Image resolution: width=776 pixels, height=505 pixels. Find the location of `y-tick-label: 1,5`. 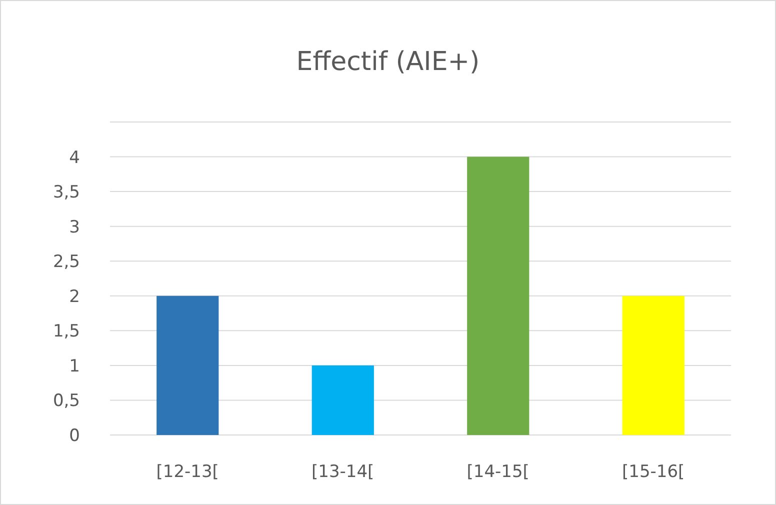

y-tick-label: 1,5 is located at coordinates (66, 332).